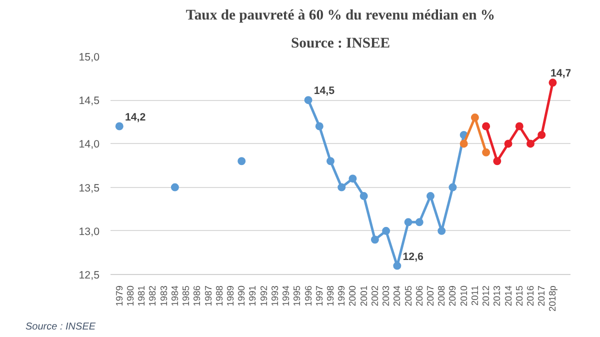  What do you see at coordinates (153, 295) in the screenshot?
I see `x-tick-label: 1982` at bounding box center [153, 295].